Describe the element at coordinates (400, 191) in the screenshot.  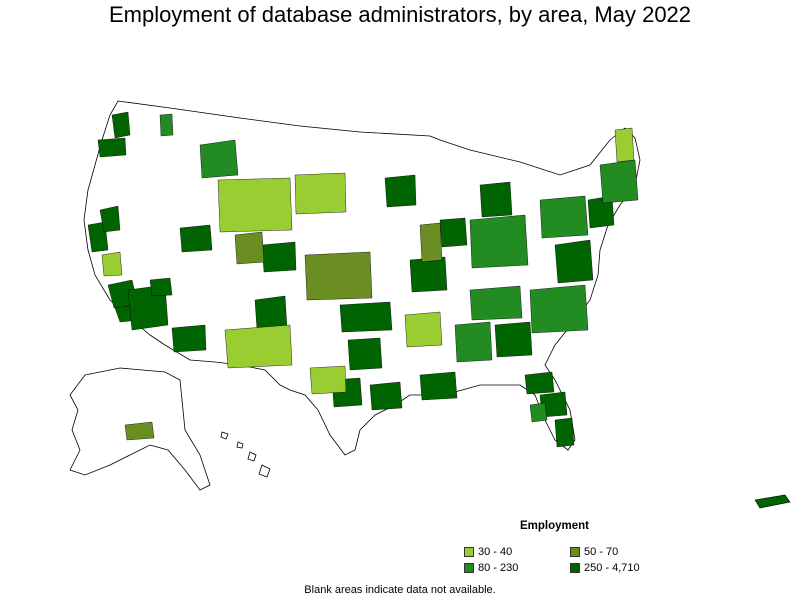
I see `area-minneapolis` at that location.